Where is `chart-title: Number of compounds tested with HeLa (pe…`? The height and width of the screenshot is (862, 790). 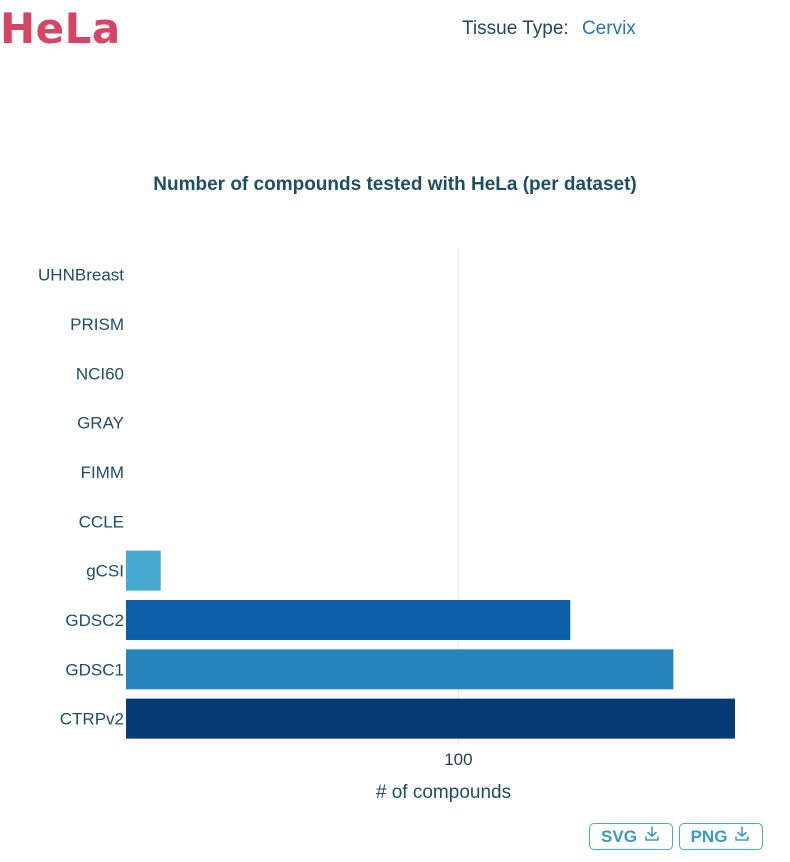 chart-title: Number of compounds tested with HeLa (pe… is located at coordinates (395, 184).